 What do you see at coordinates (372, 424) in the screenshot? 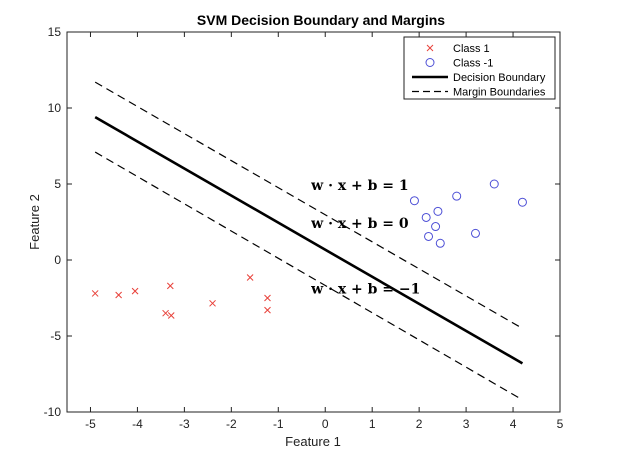
I see `x-tick-label: 1` at bounding box center [372, 424].